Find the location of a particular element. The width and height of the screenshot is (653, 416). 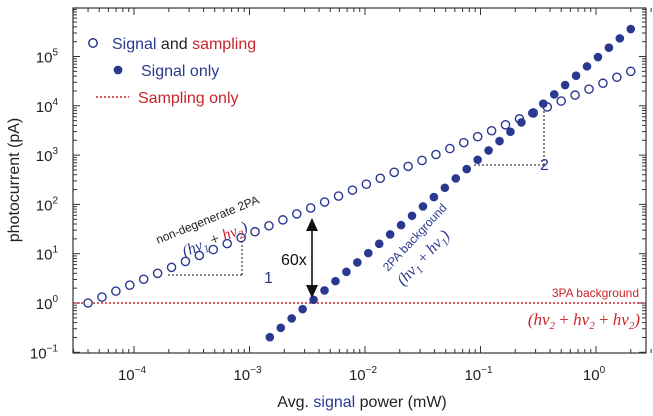

y-tick-label: 10³ is located at coordinates (47, 155).